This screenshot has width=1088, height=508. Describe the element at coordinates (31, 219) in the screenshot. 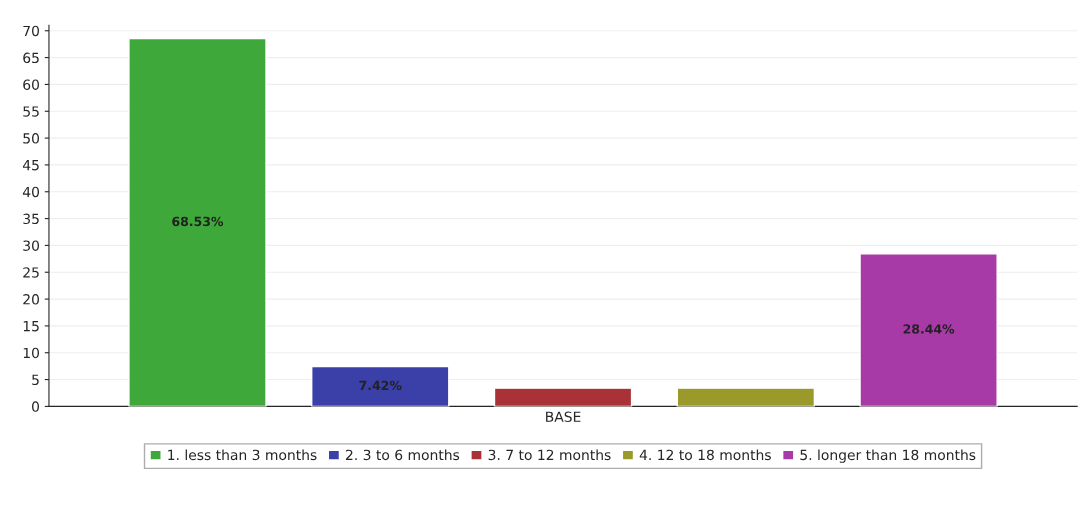

I see `y-tick-label: 35` at that location.